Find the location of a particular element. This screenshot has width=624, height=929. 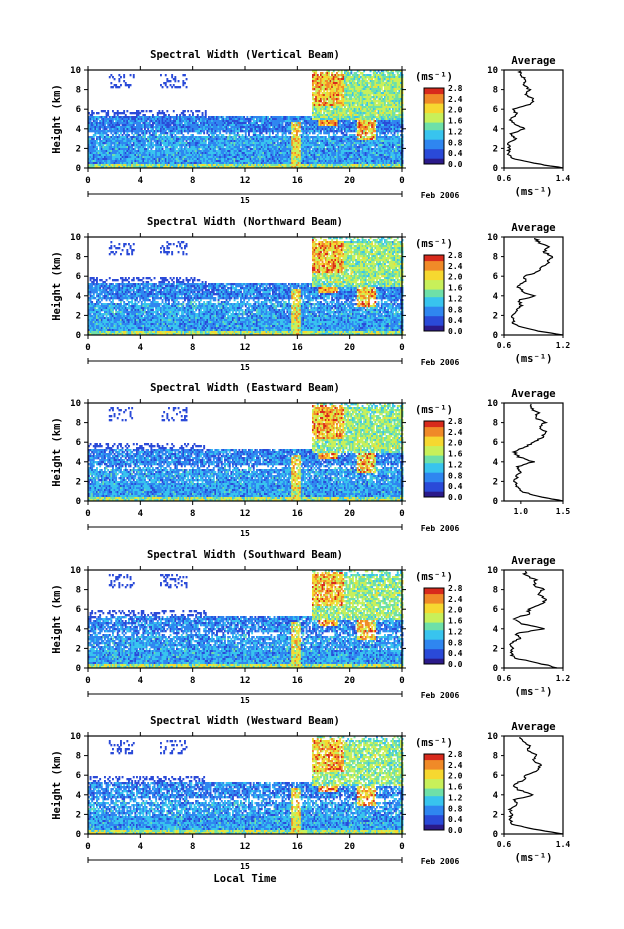

profile-y-tick-label: 8 is located at coordinates (495, 757).